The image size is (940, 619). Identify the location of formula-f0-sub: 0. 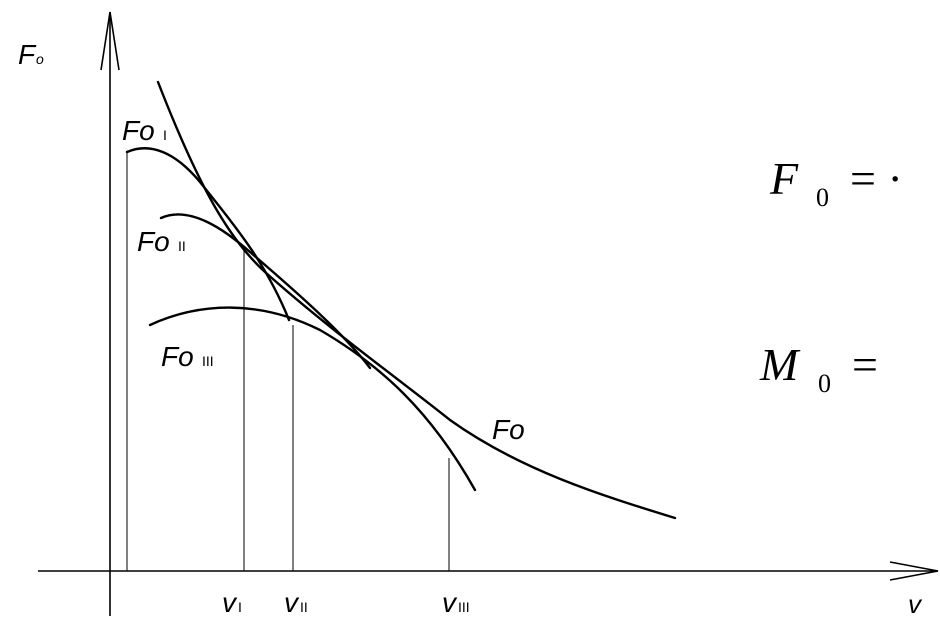
(822, 197).